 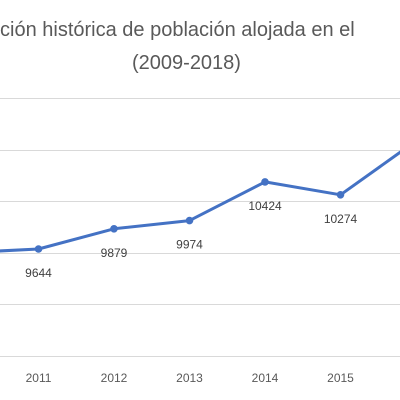 What do you see at coordinates (186, 63) in the screenshot?
I see `chart-title-line2: (2009-2018)` at bounding box center [186, 63].